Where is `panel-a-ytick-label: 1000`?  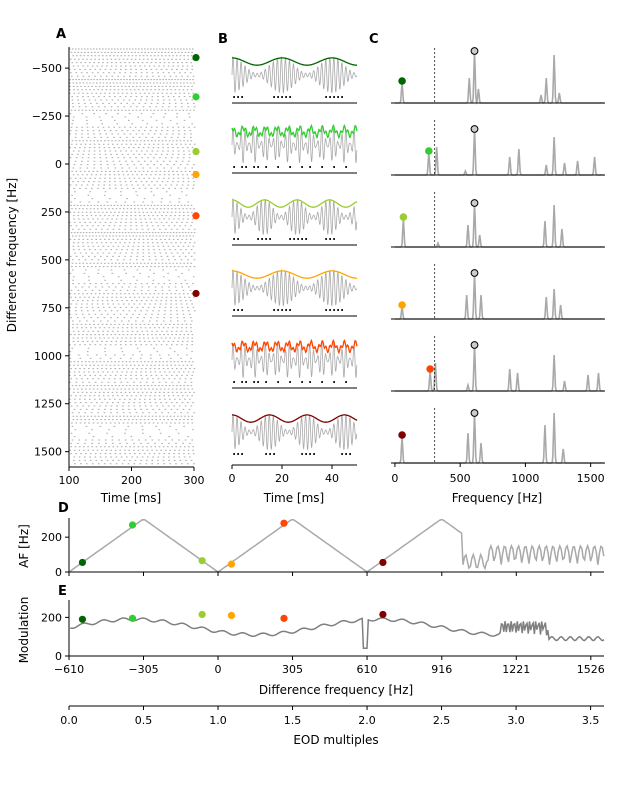
panel-a-ytick-label: 1000 is located at coordinates (48, 356).